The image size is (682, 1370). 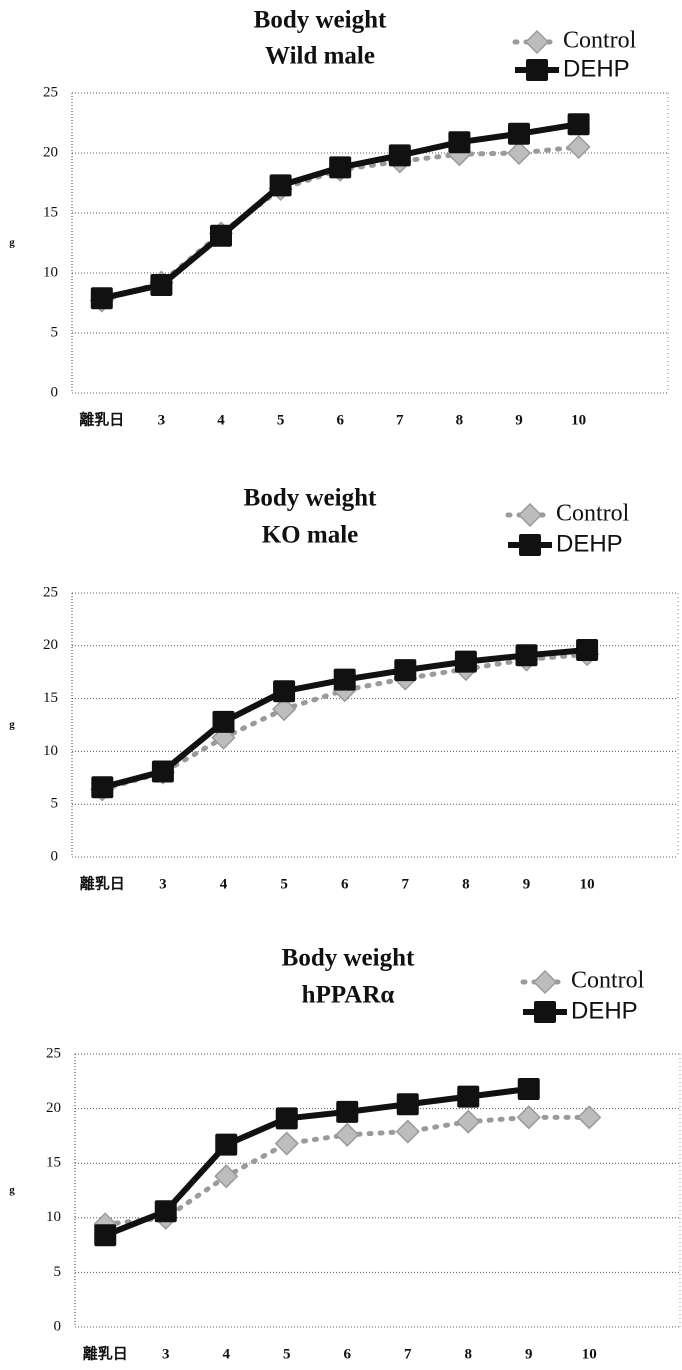 I want to click on chart-subtitle: Wild male, so click(x=320, y=56).